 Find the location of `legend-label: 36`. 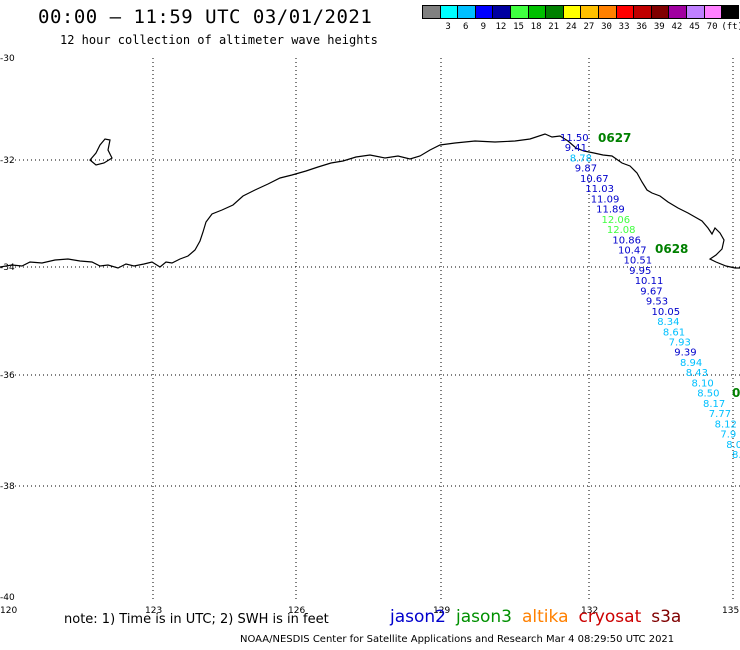

legend-label: 36 is located at coordinates (642, 27).